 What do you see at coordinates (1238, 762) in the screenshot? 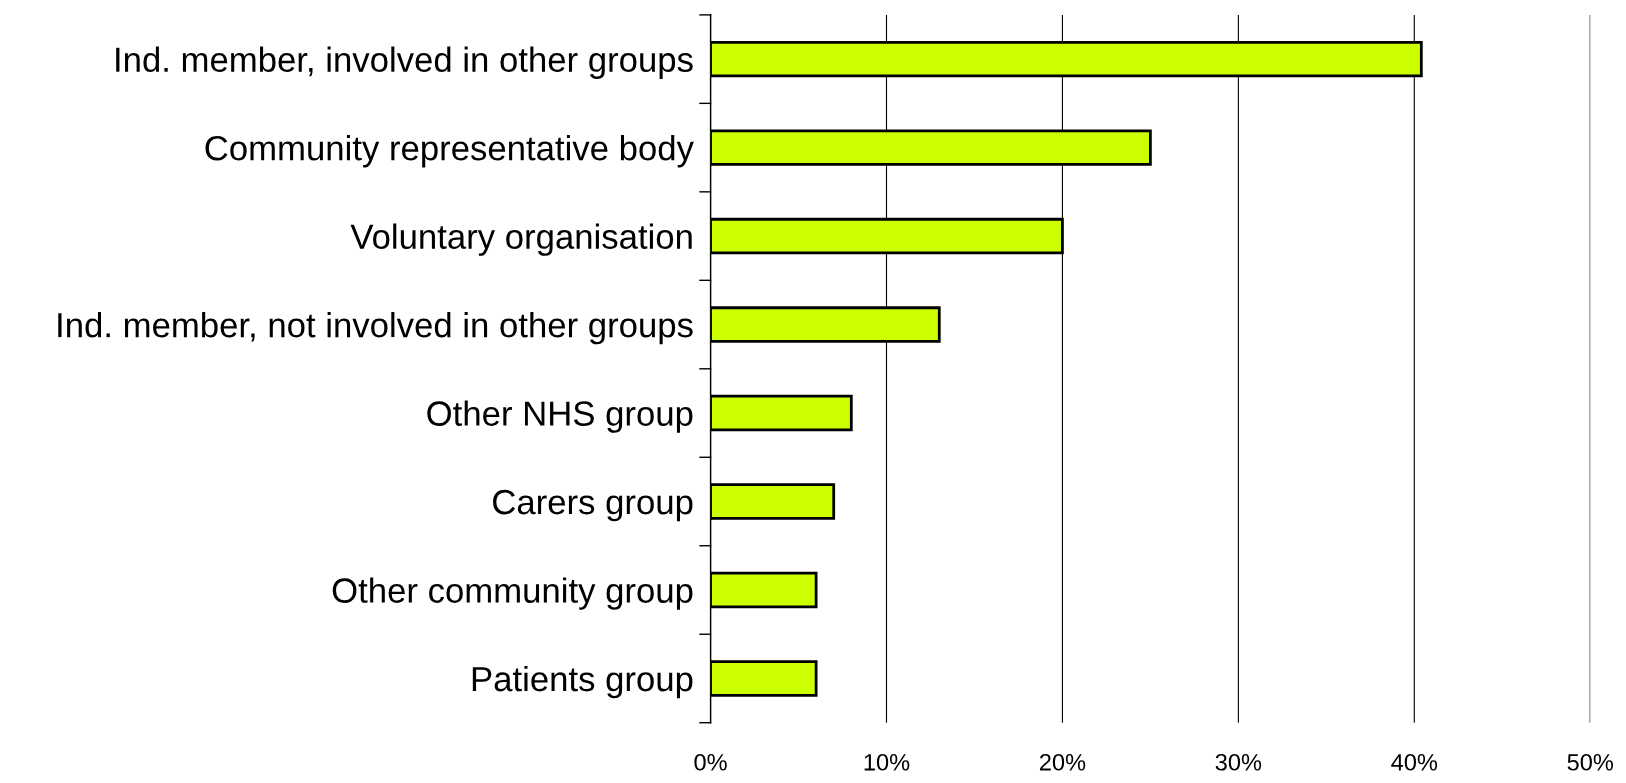
I see `x-tick-label: 30%` at bounding box center [1238, 762].